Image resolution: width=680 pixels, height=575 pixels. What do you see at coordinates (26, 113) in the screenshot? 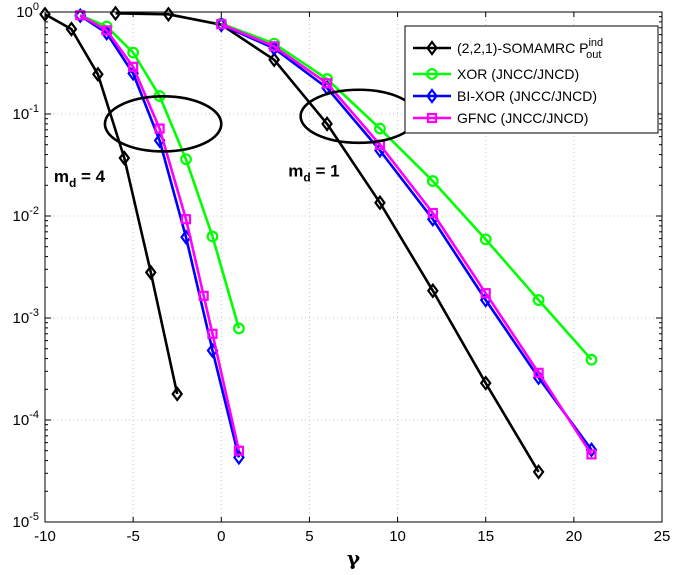
I see `y-tick-label: 10⁻¹` at bounding box center [26, 113].